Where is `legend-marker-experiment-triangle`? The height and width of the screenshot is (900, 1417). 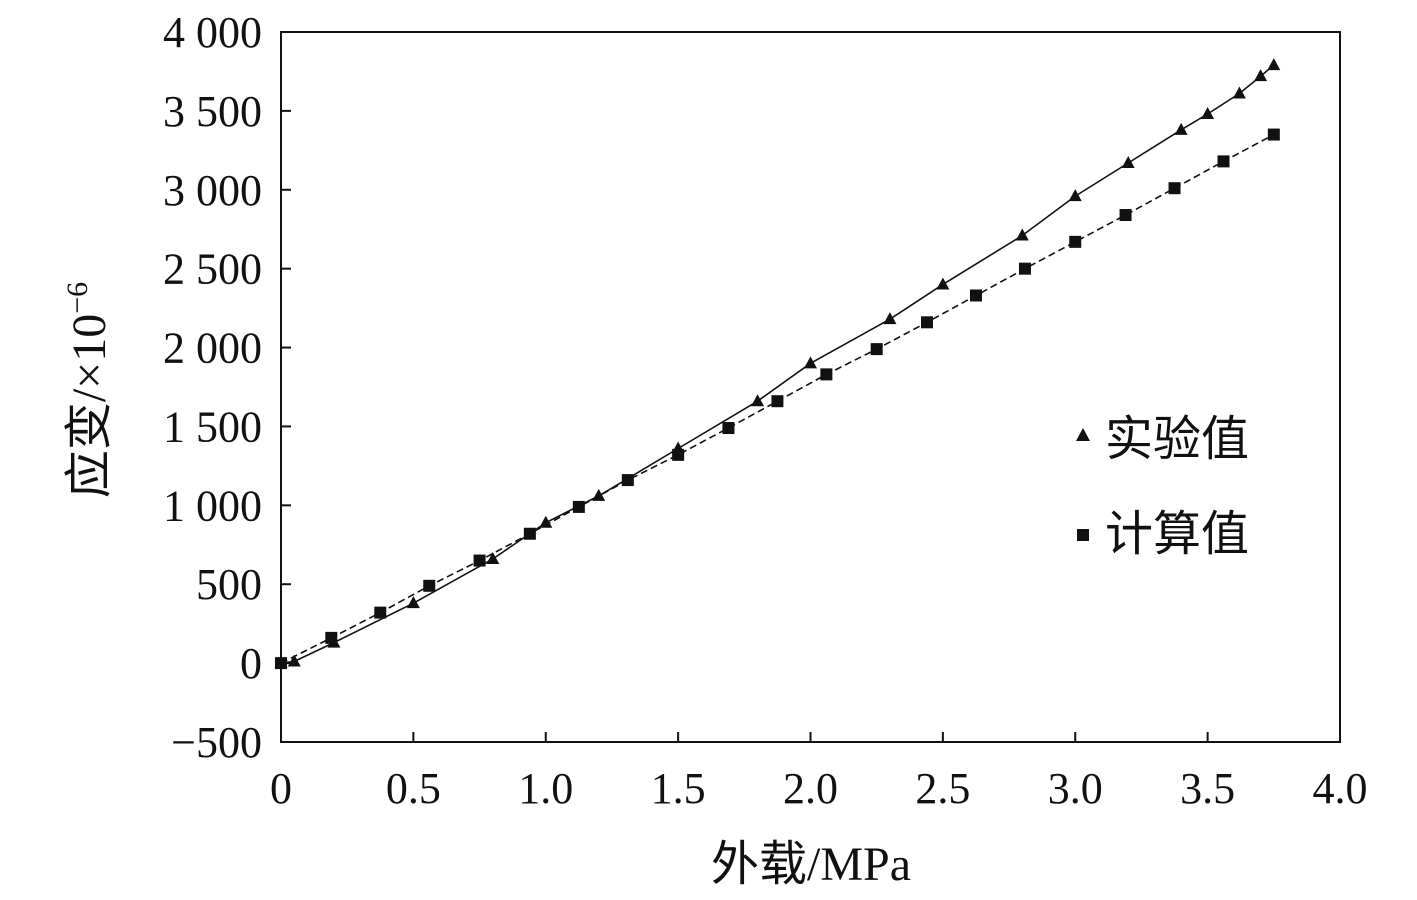
legend-marker-experiment-triangle is located at coordinates (1083, 434).